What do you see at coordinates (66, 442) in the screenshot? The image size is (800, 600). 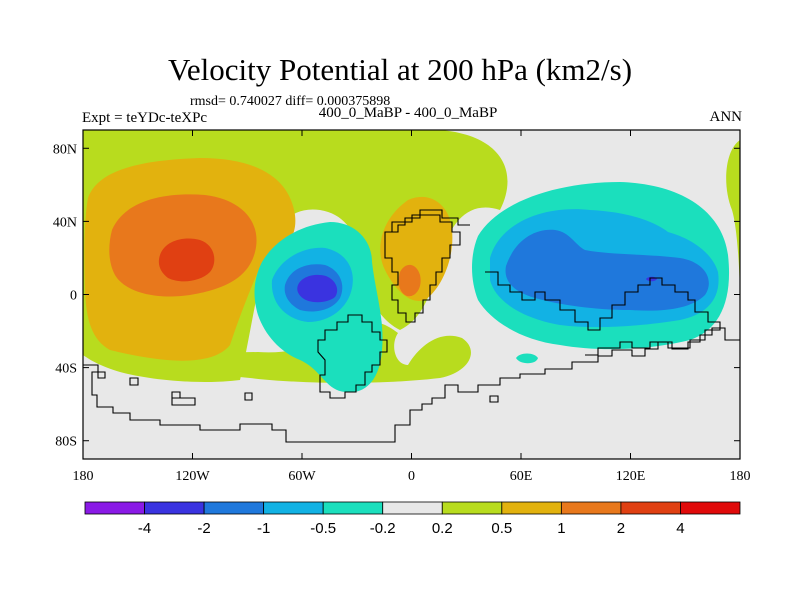 I see `y-tick-label: 80S` at bounding box center [66, 442].